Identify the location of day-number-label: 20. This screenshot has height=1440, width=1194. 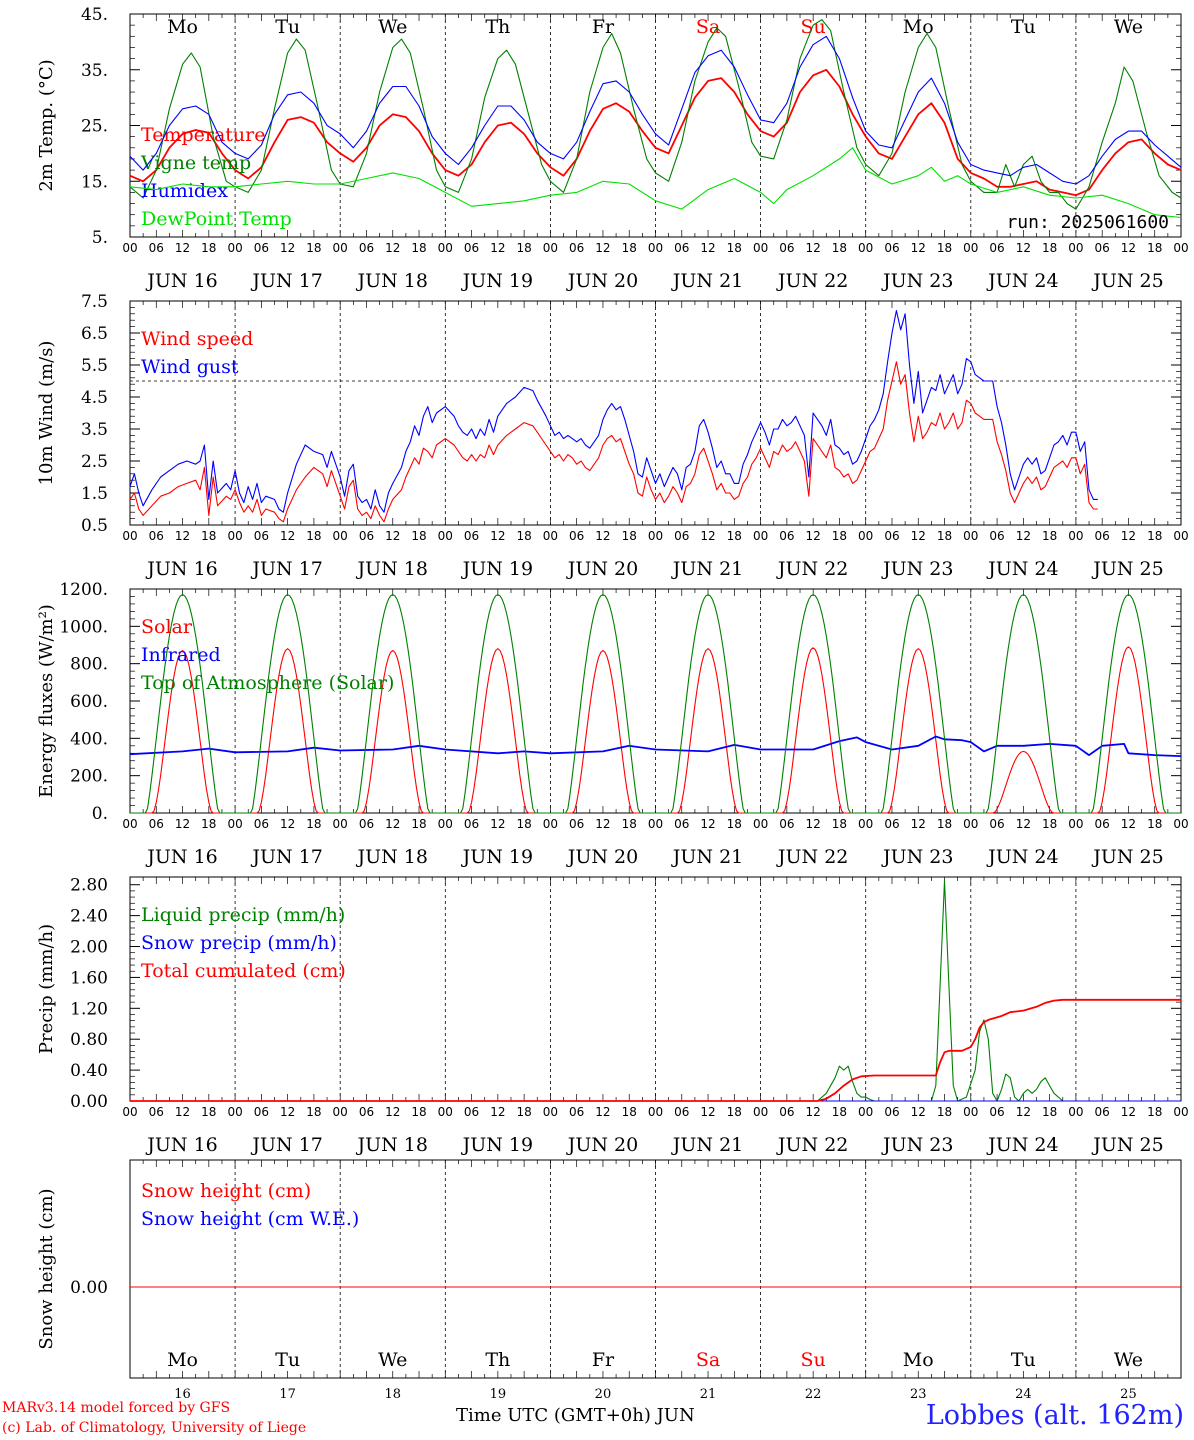
(603, 1394).